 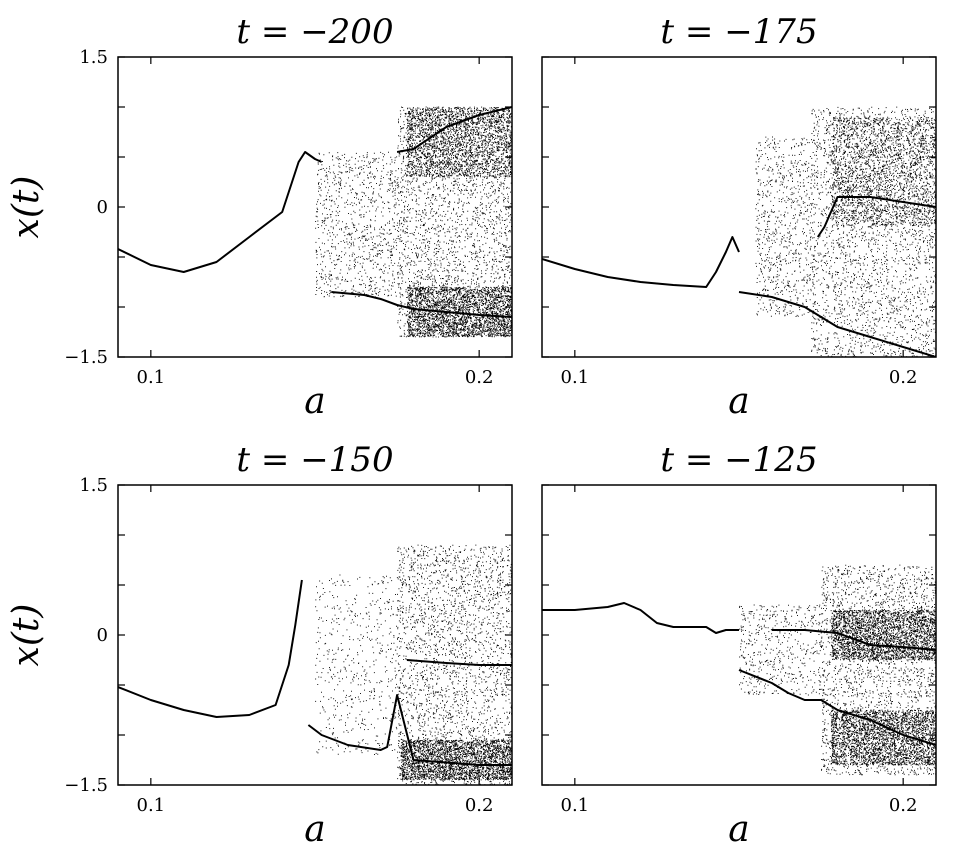 What do you see at coordinates (738, 32) in the screenshot?
I see `chart-title: t = −175` at bounding box center [738, 32].